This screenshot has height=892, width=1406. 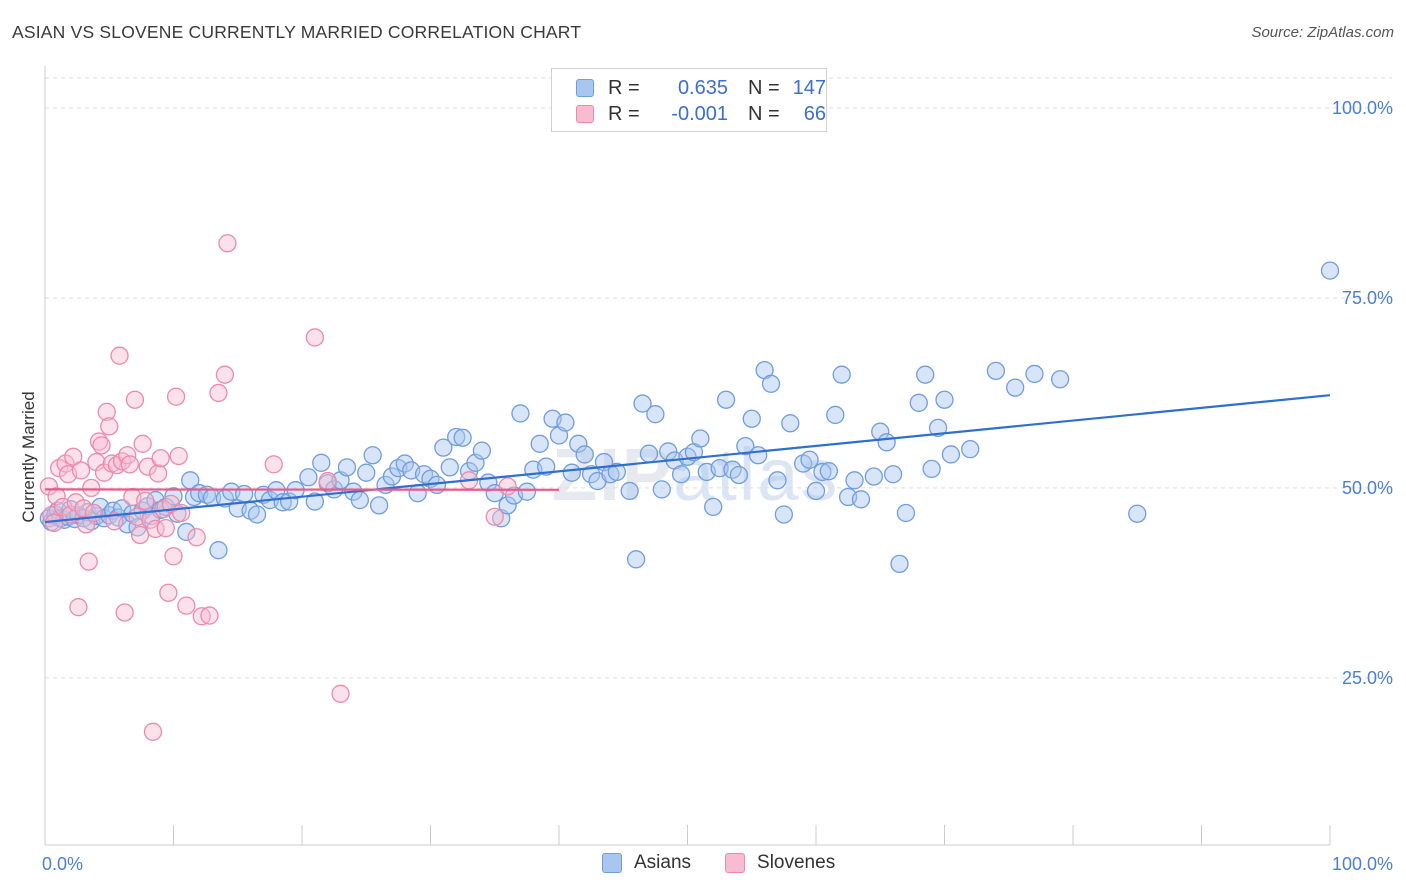 I want to click on legend-n-label: N =, so click(x=764, y=113).